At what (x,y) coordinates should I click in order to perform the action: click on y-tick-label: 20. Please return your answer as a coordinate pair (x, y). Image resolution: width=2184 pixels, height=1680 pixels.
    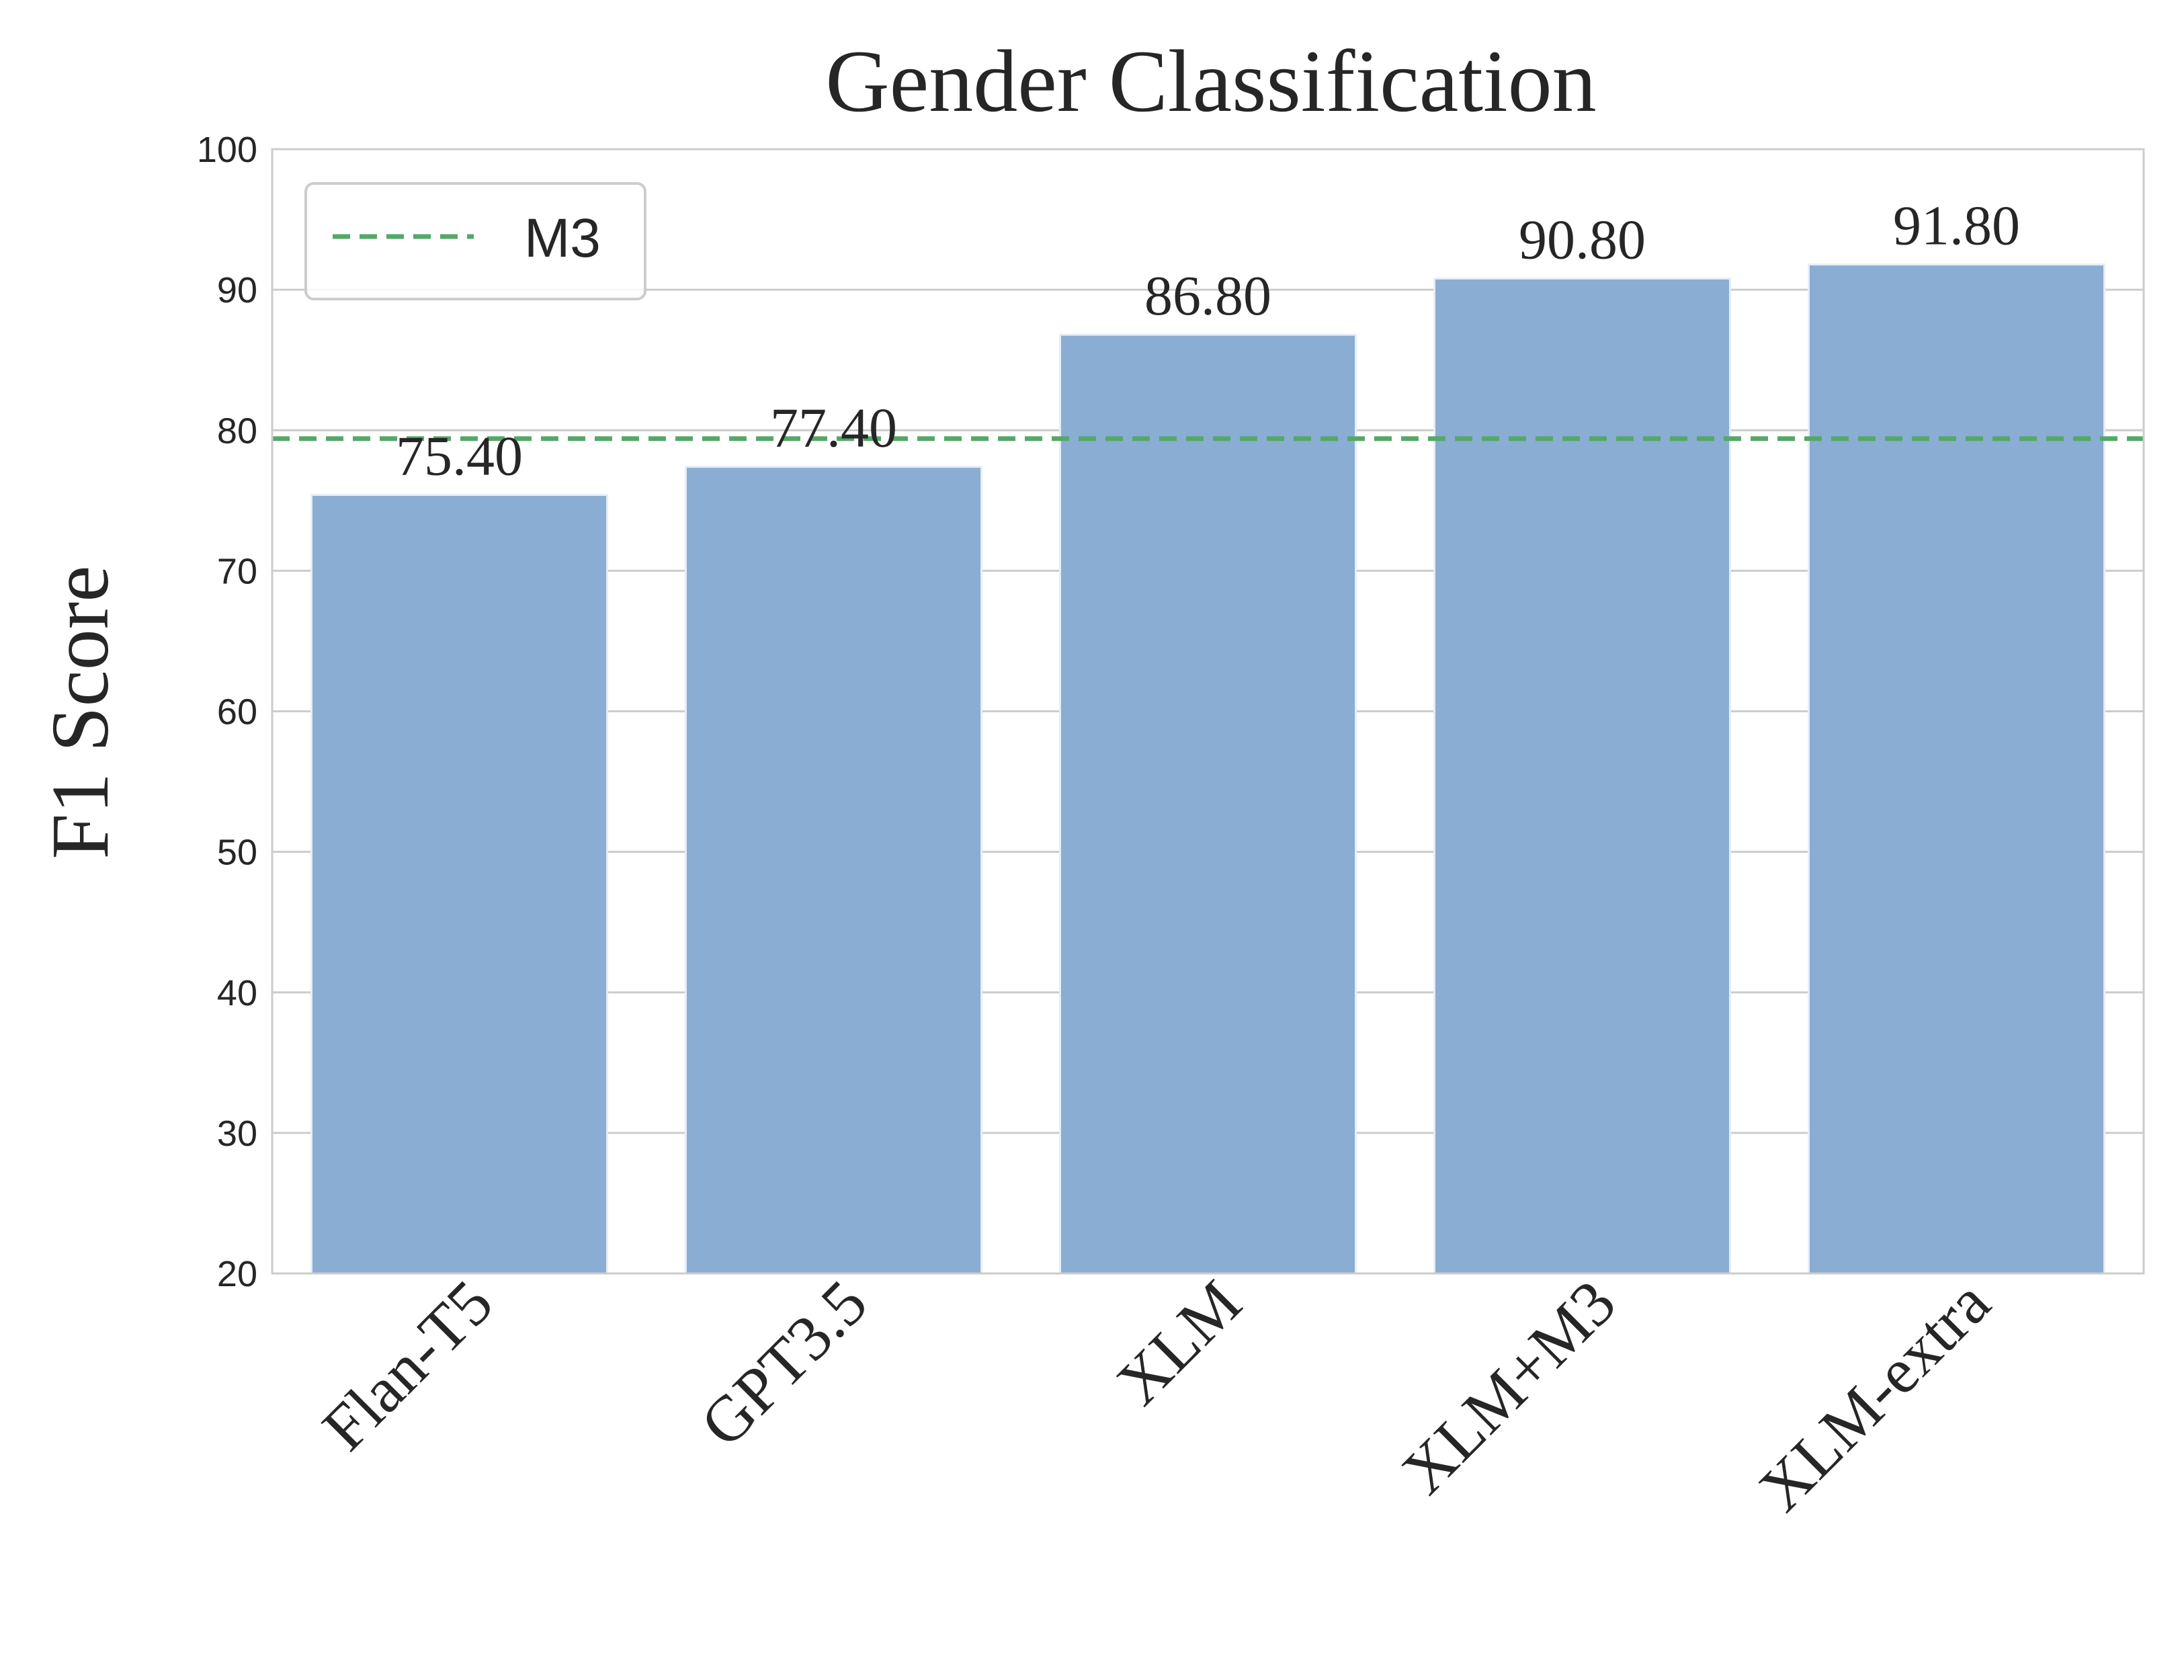
    Looking at the image, I should click on (237, 1274).